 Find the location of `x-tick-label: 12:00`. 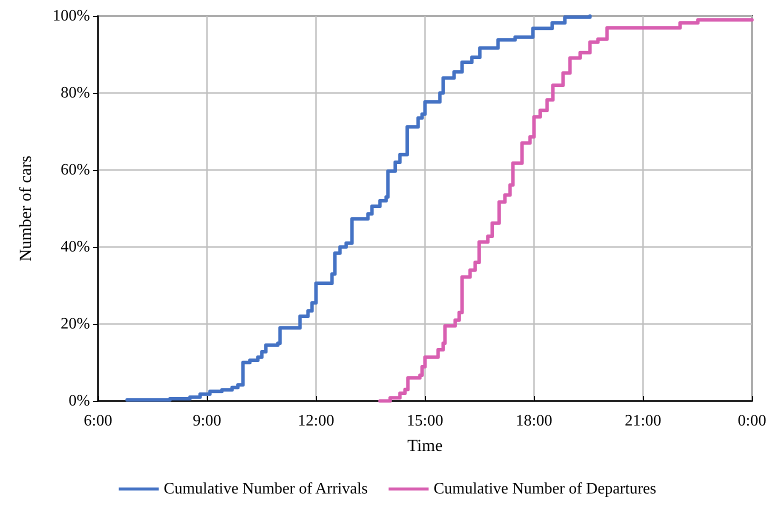

x-tick-label: 12:00 is located at coordinates (316, 421).